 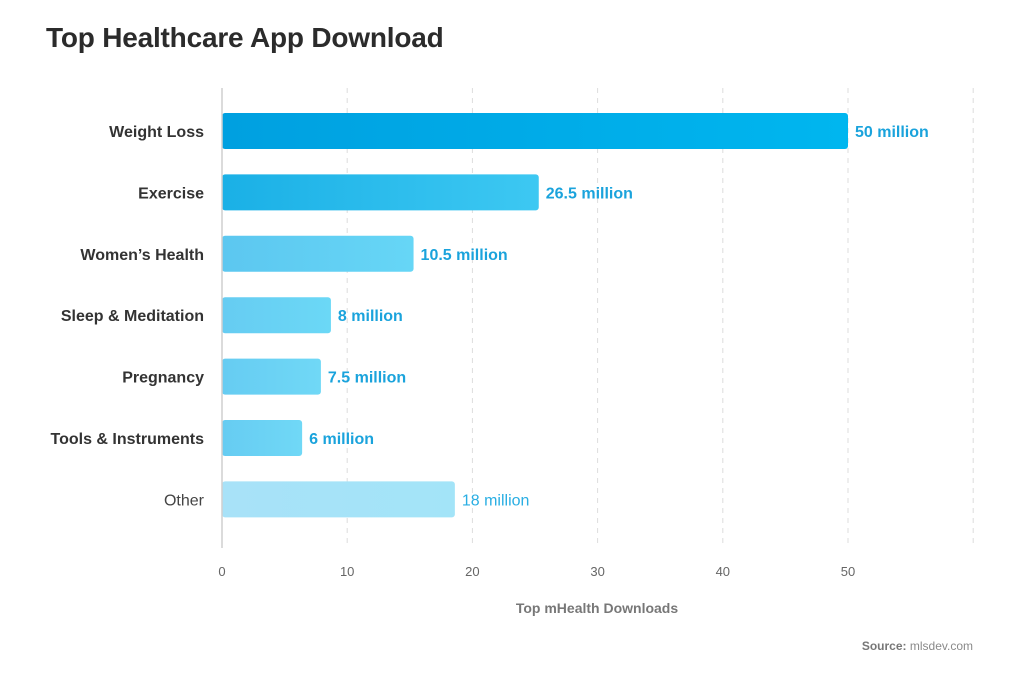 I want to click on category-label: Exercise, so click(x=171, y=193).